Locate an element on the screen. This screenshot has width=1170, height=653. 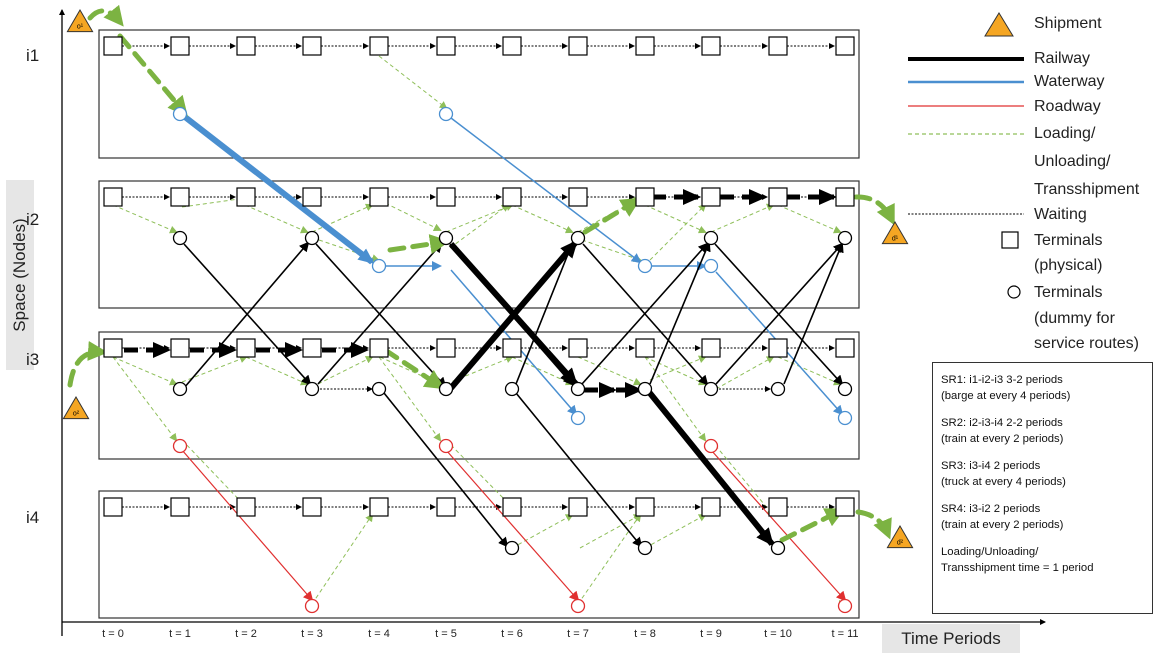
row-label-i1: i1 is located at coordinates (33, 55).